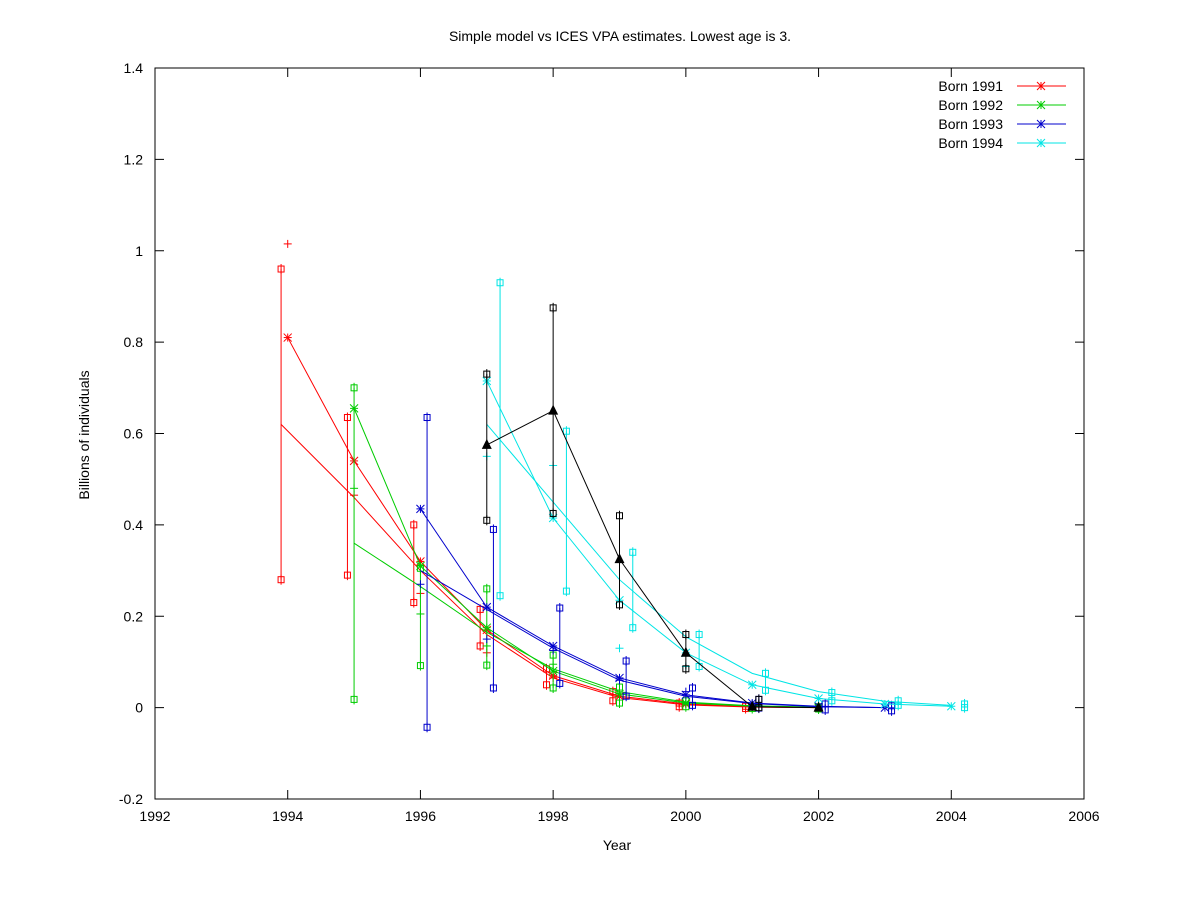 This screenshot has width=1200, height=900. I want to click on x-tick-label: 1998, so click(553, 816).